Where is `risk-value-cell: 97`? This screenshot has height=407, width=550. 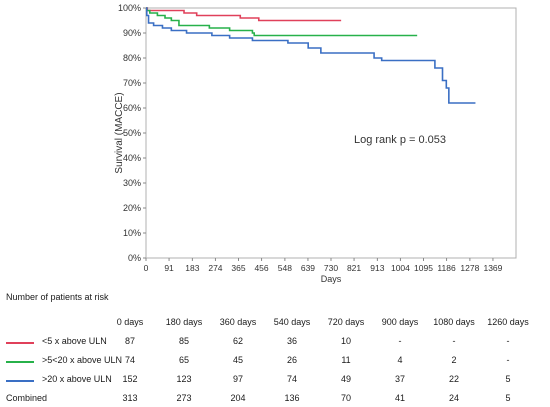
risk-value-cell: 97 is located at coordinates (237, 379).